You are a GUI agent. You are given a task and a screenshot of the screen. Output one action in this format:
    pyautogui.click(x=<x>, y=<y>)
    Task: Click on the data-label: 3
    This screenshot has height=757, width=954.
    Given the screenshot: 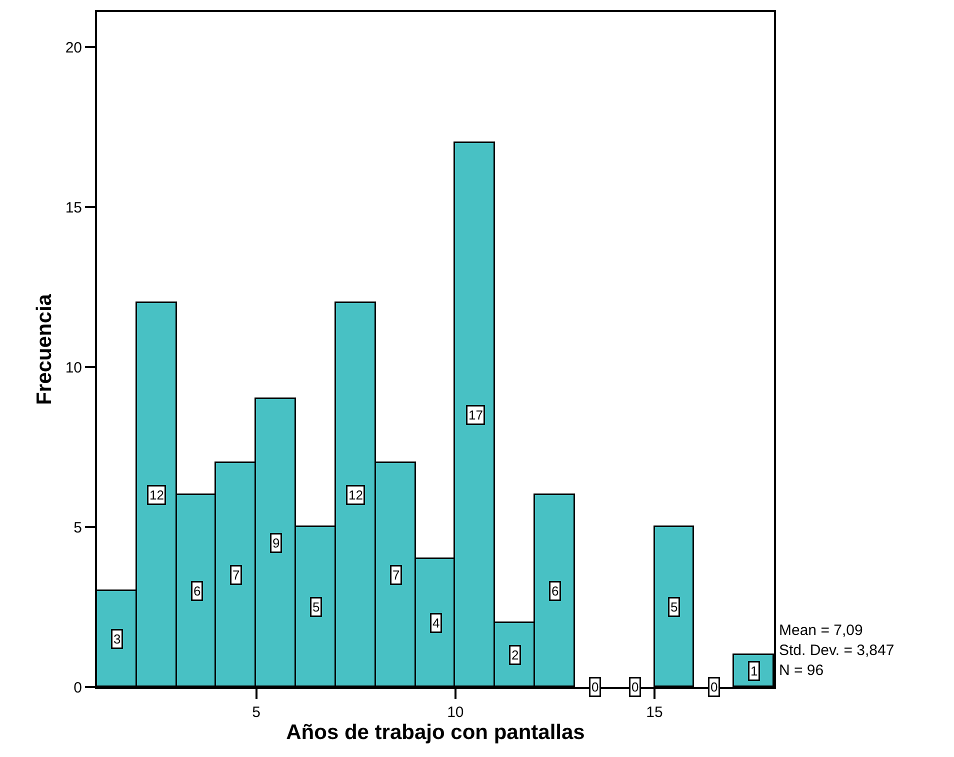 What is the action you would take?
    pyautogui.click(x=117, y=639)
    